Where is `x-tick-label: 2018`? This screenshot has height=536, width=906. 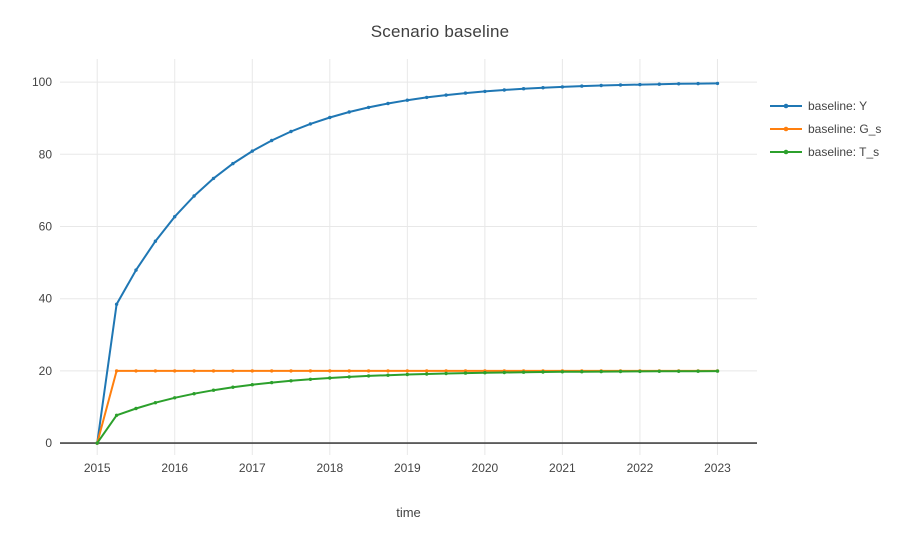 x-tick-label: 2018 is located at coordinates (329, 468).